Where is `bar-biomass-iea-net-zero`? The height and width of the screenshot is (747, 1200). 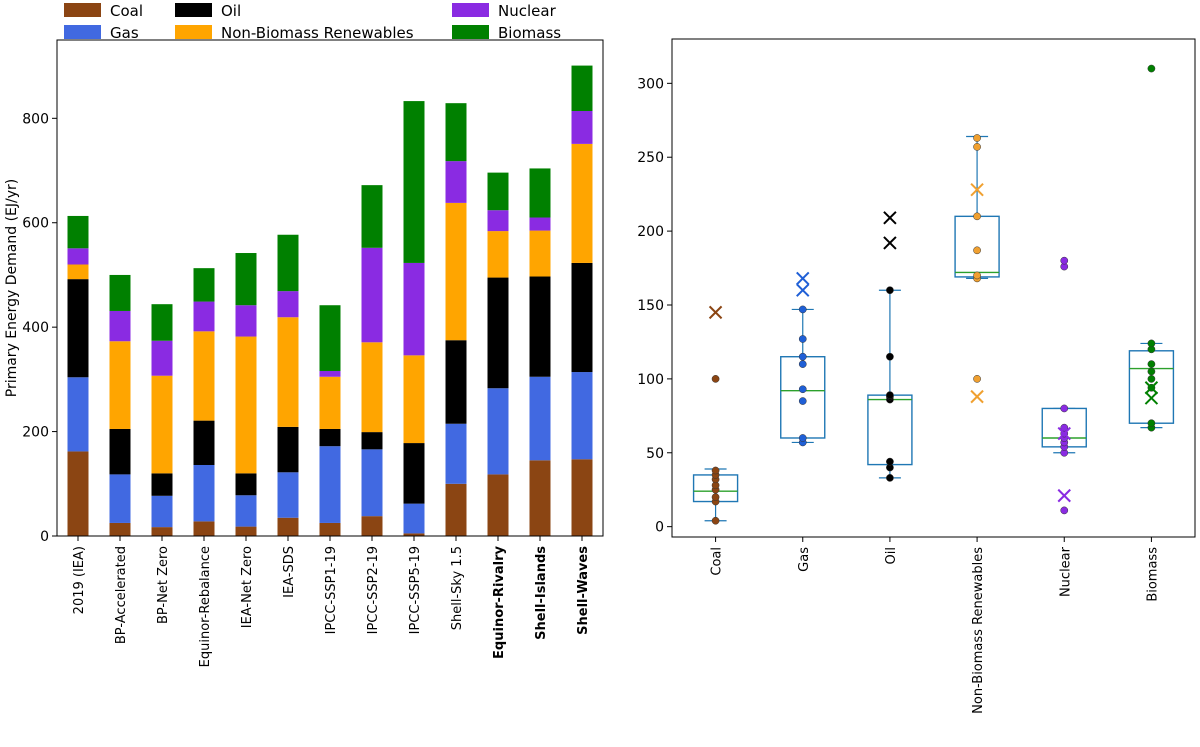
bar-biomass-iea-net-zero is located at coordinates (246, 279).